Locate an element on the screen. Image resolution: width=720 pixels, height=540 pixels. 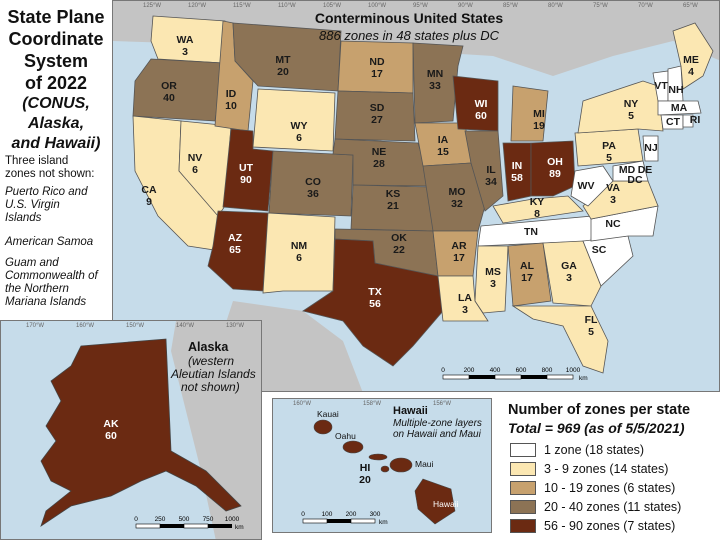
label-mt: MT is located at coordinates (283, 60).